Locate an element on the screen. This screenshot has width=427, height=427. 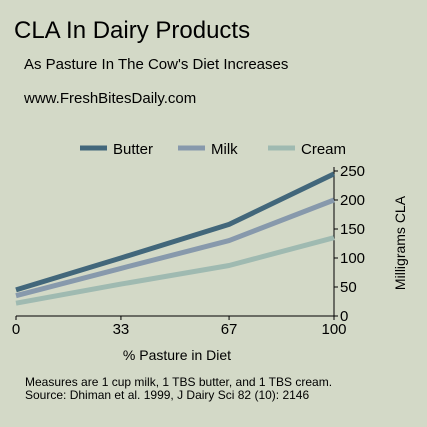
series-line-cream is located at coordinates (175, 270).